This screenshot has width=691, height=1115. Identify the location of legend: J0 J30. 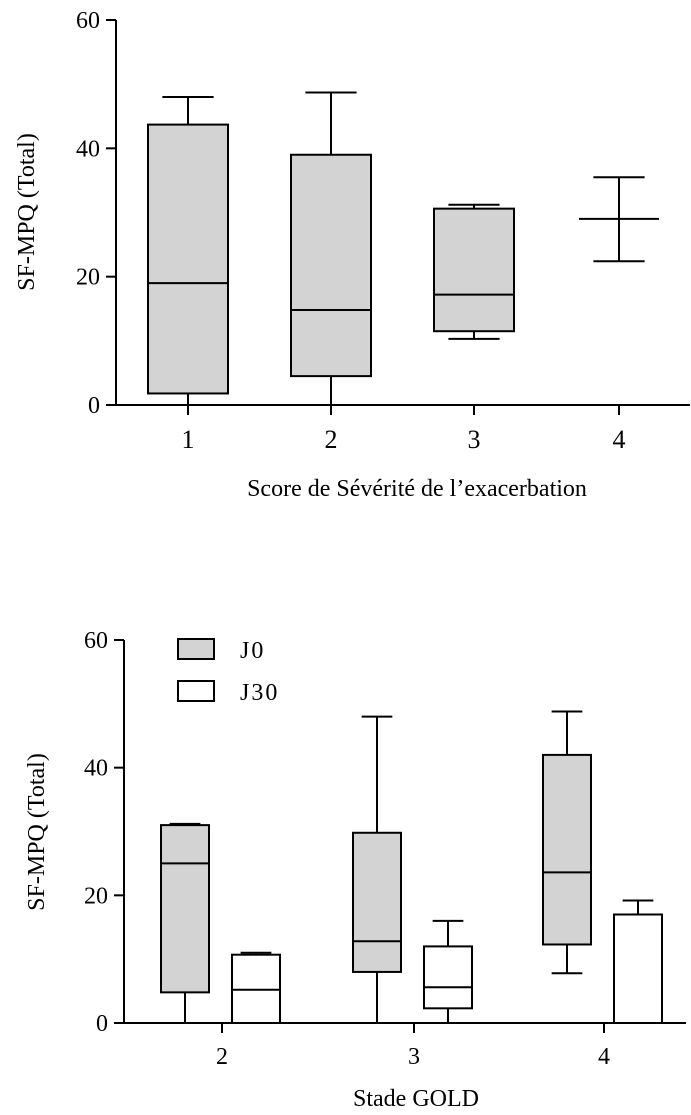
(228, 672).